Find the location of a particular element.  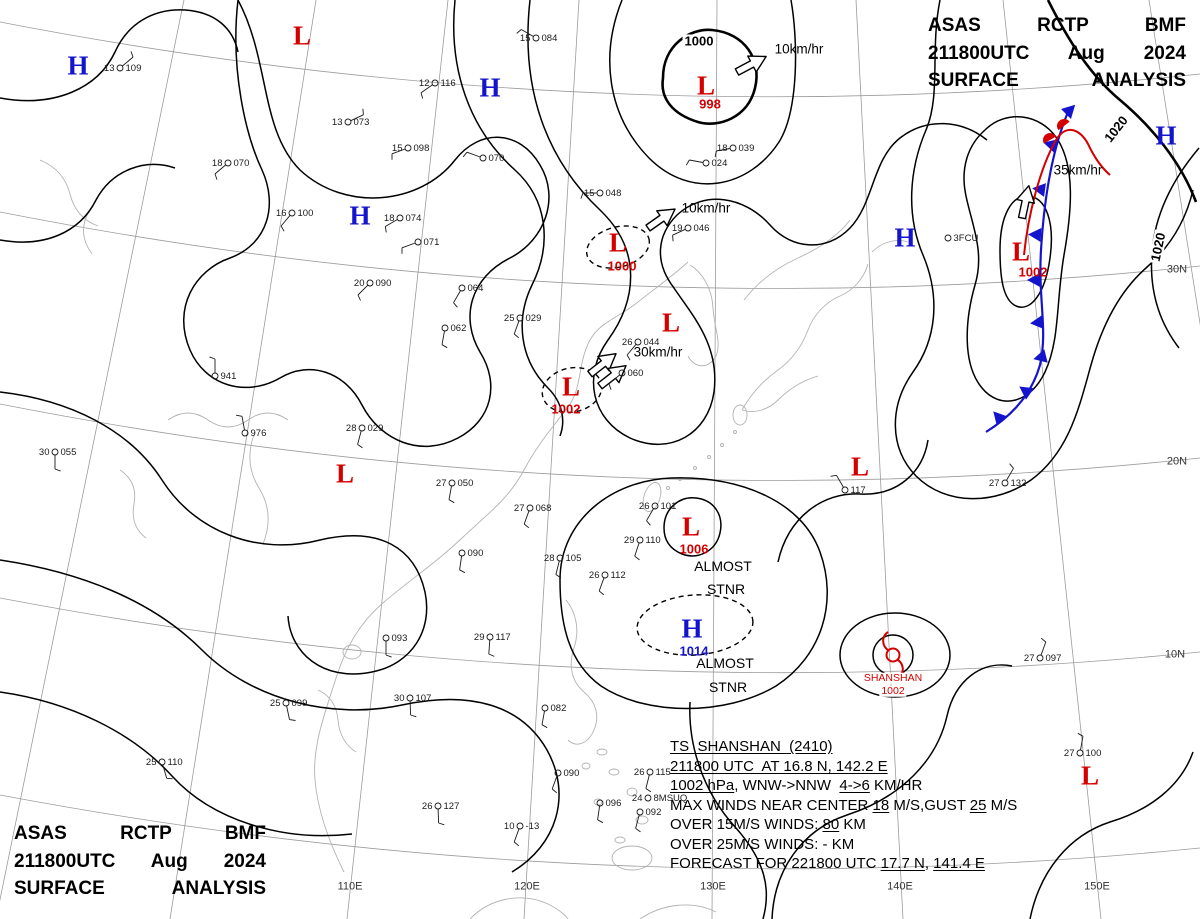

svg-text: 097 is located at coordinates (1054, 658).